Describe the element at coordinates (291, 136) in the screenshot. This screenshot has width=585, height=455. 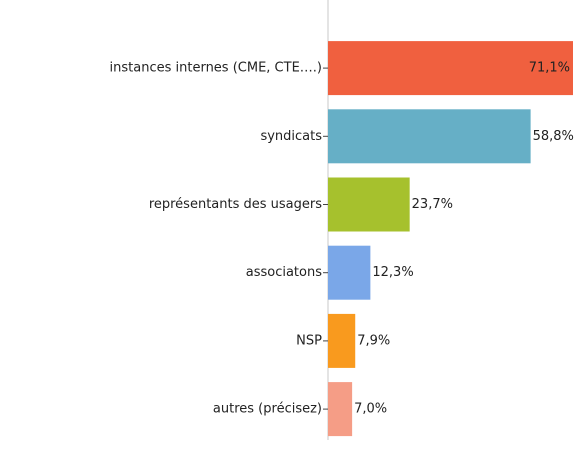
I see `category-label: syndicats` at that location.